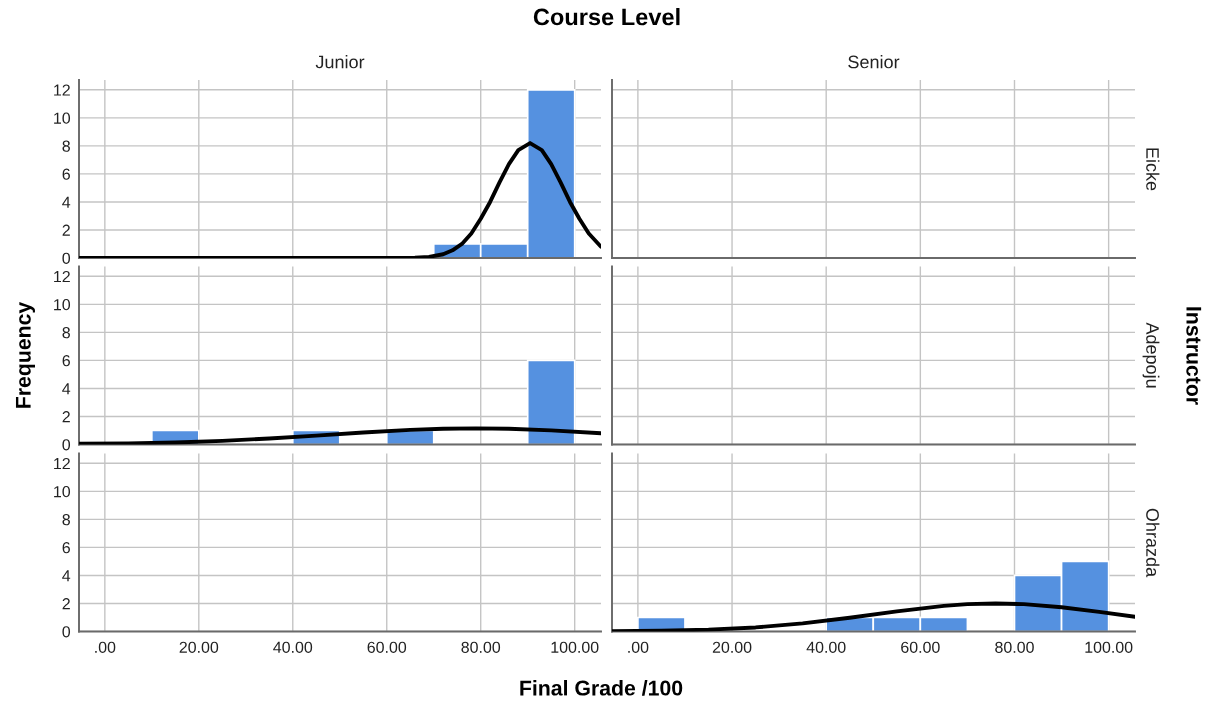 The image size is (1208, 702). Describe the element at coordinates (606, 17) in the screenshot. I see `chart-title: Course Level` at that location.